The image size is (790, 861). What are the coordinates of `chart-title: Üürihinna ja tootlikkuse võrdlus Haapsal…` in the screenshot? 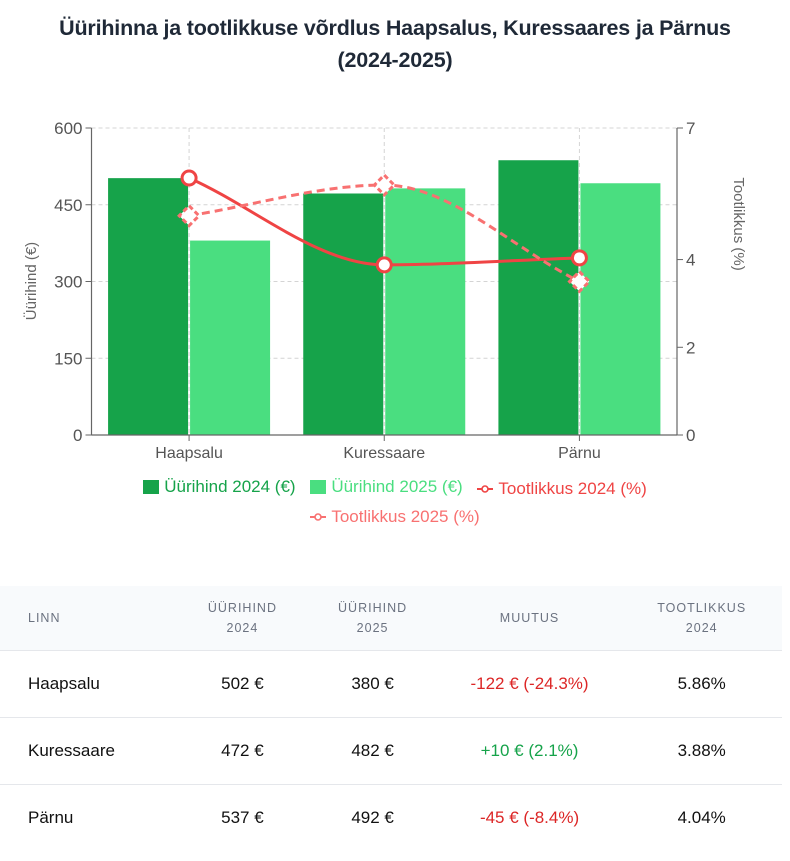 It's located at (395, 44).